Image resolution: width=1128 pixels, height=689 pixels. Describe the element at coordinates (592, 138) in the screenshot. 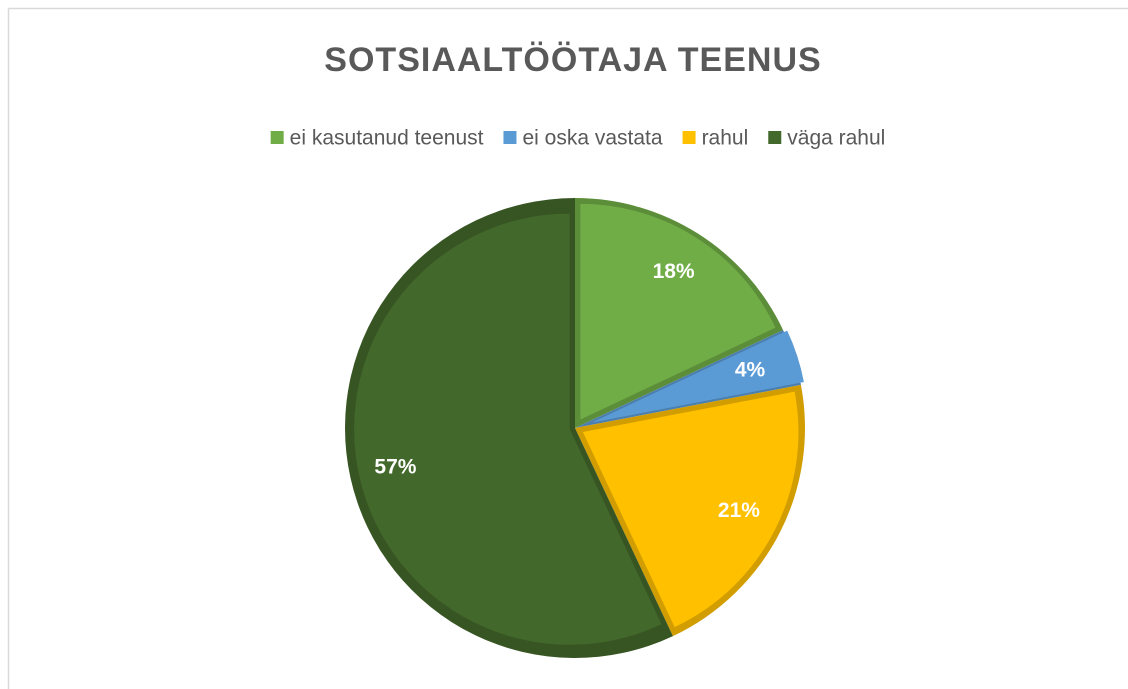

I see `legend-label: ei oska vastata` at that location.